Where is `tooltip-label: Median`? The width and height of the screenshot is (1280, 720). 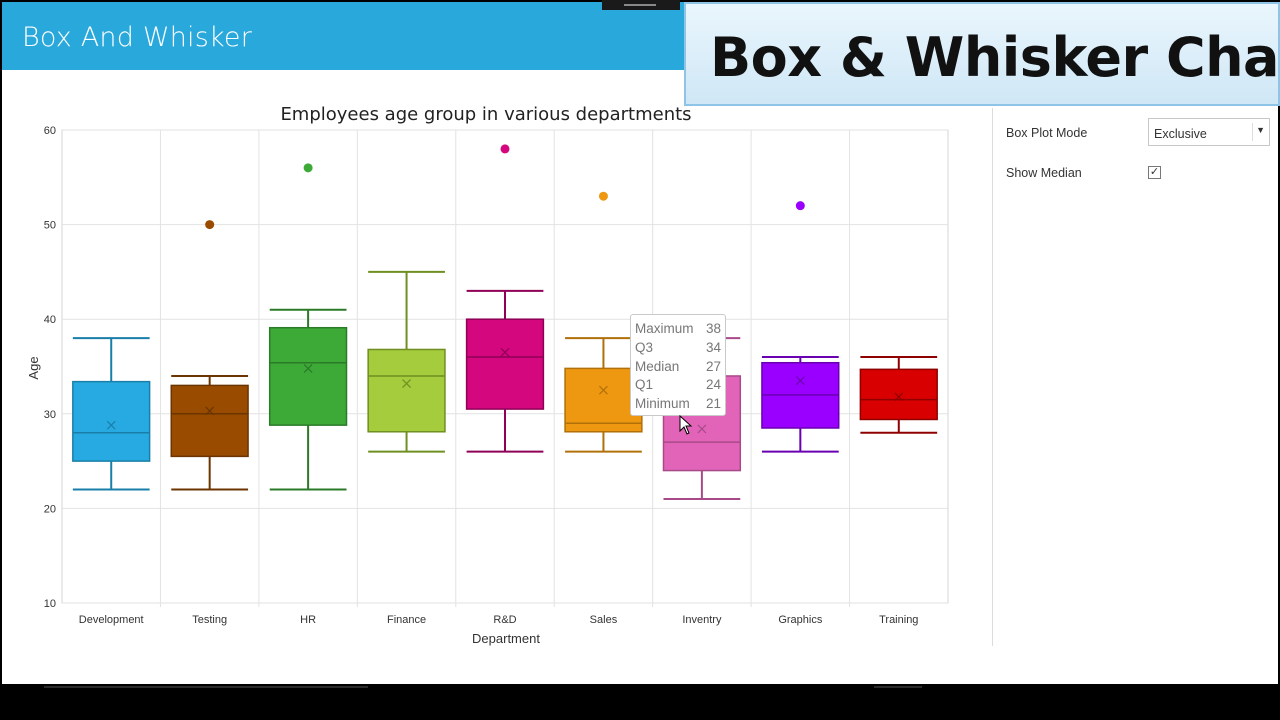
tooltip-label: Median is located at coordinates (657, 366).